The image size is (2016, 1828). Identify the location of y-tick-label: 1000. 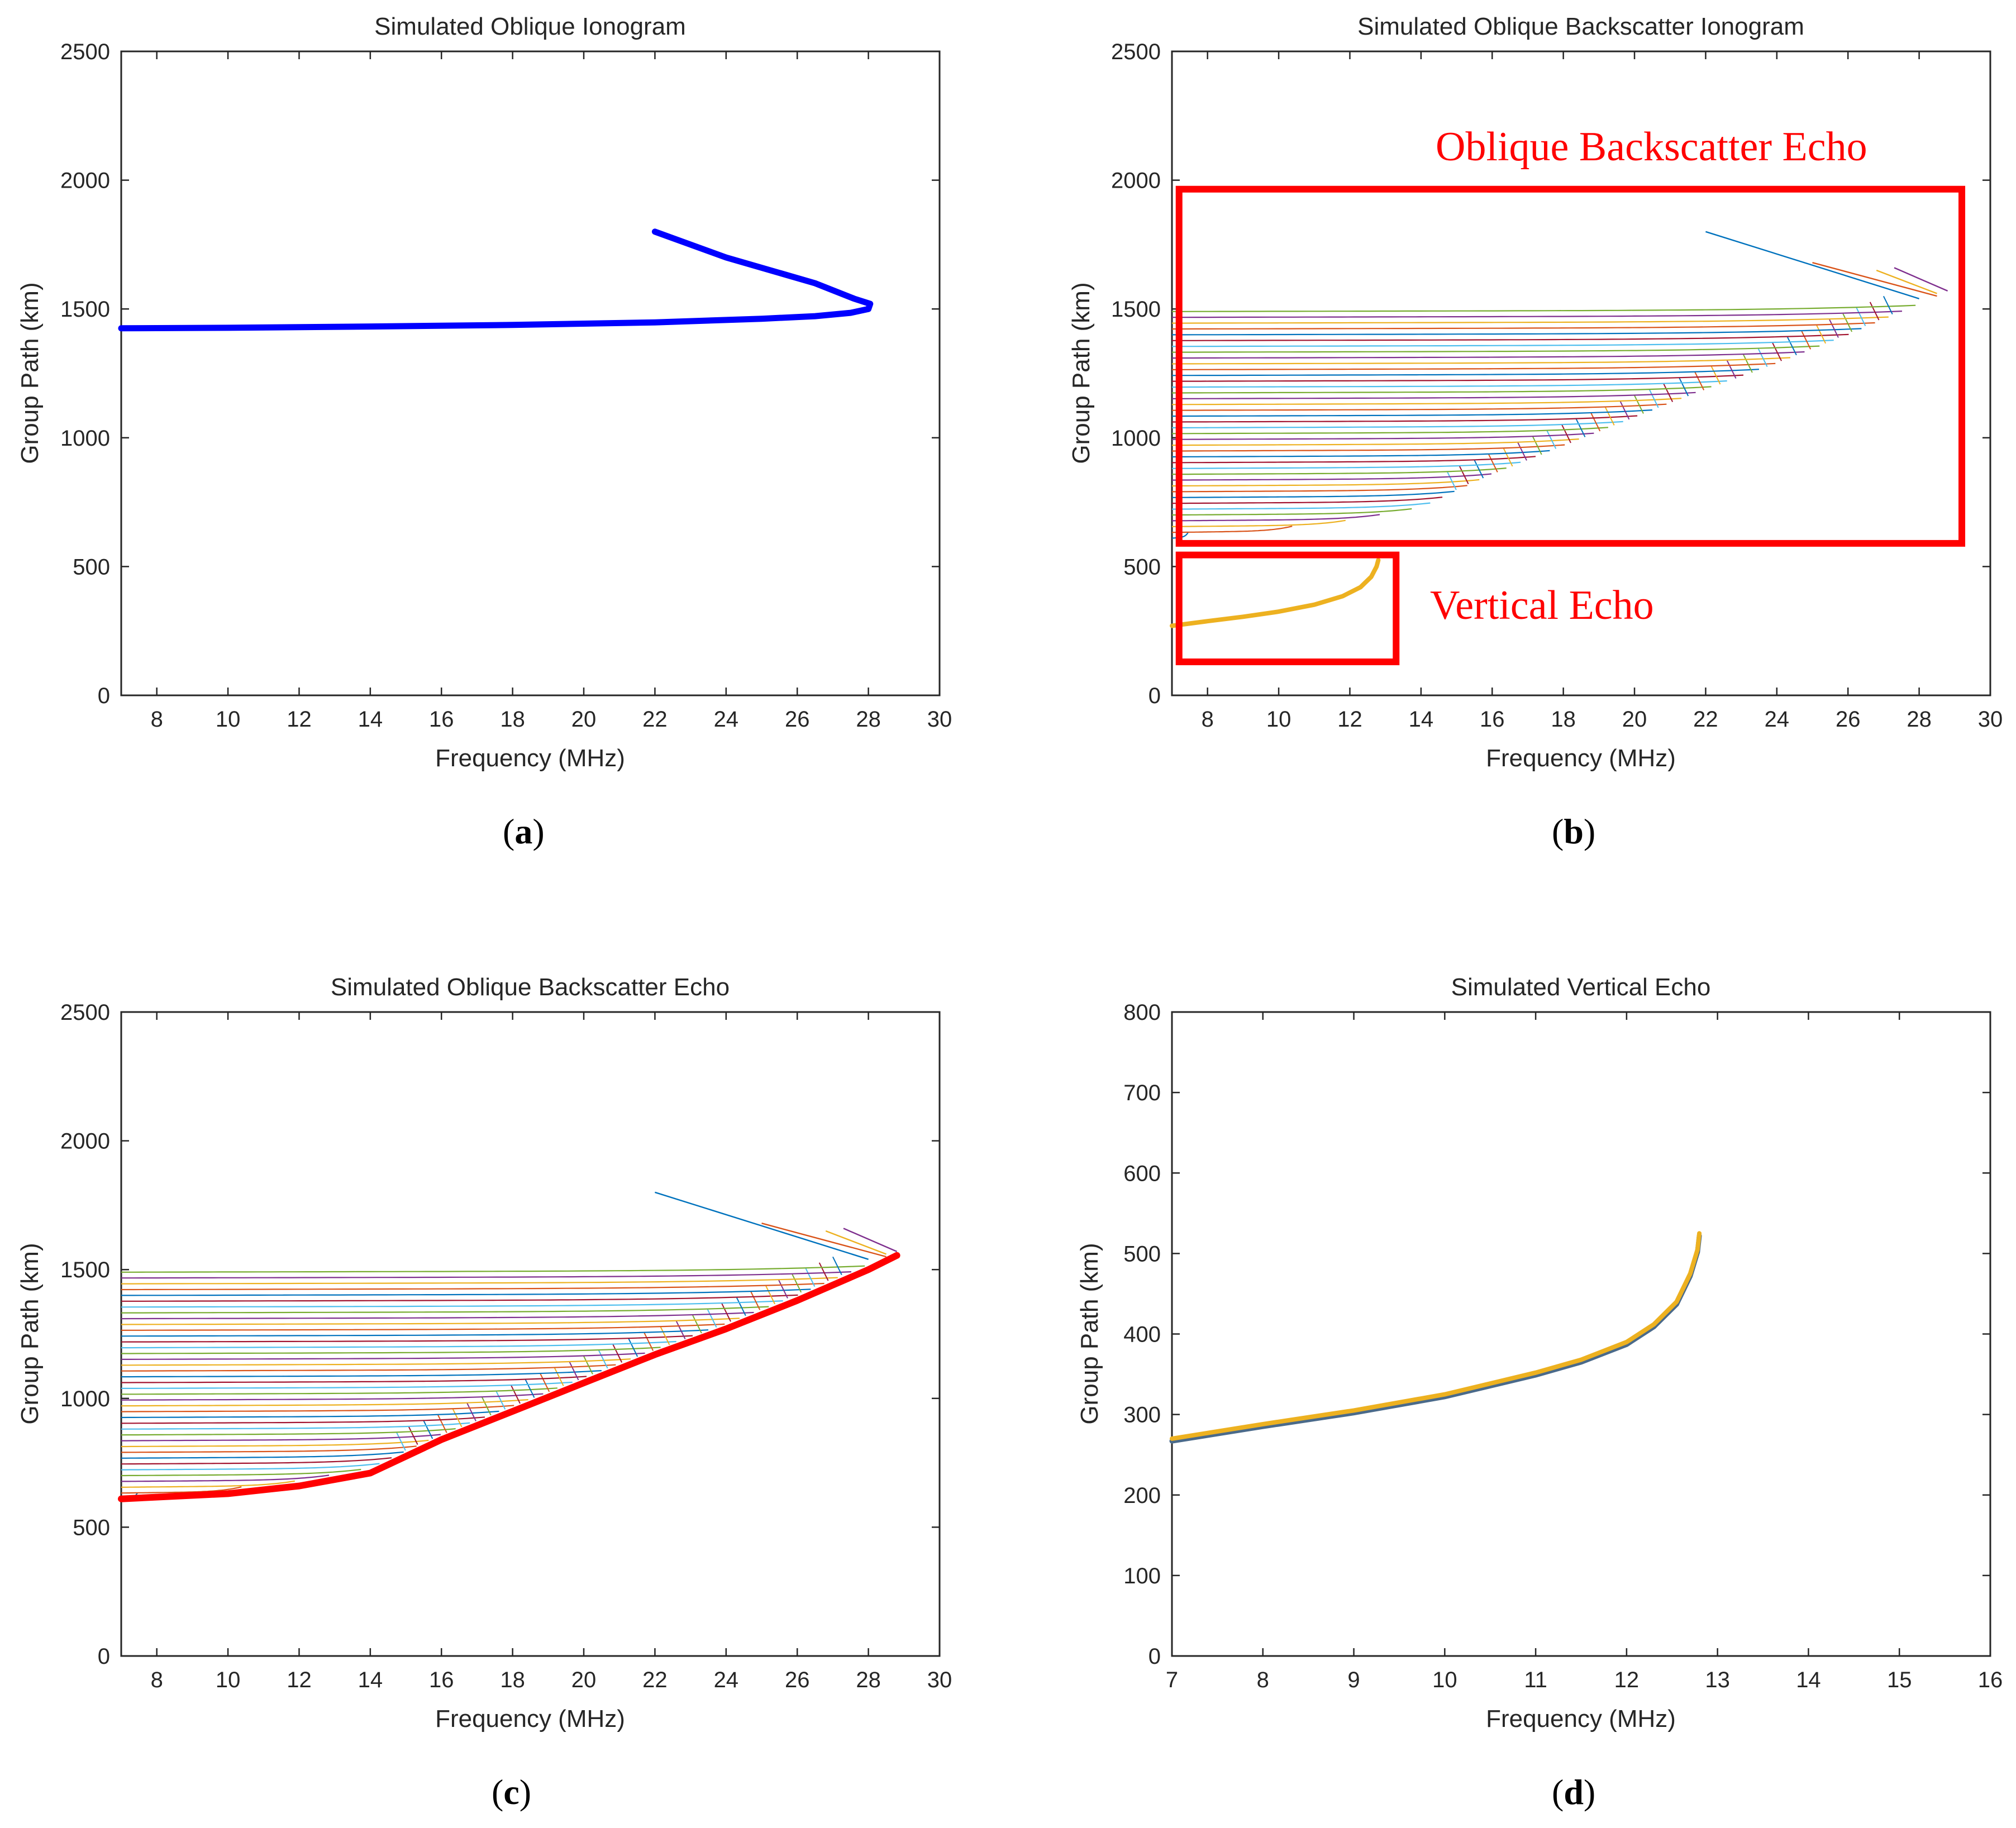
(85, 1399).